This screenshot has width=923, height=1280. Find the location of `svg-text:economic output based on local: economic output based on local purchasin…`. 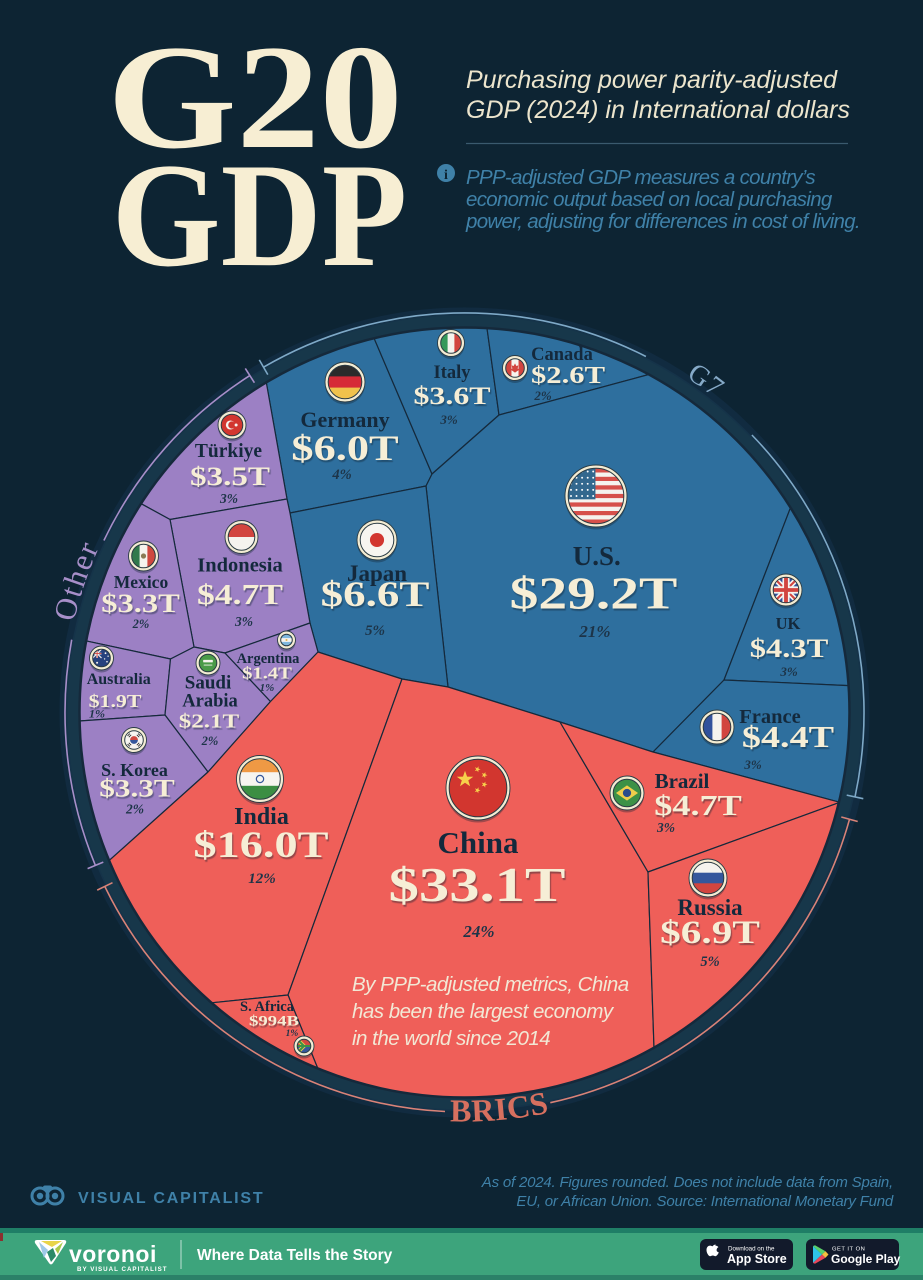

svg-text:economic output based on local: economic output based on local purchasin… is located at coordinates (649, 199).